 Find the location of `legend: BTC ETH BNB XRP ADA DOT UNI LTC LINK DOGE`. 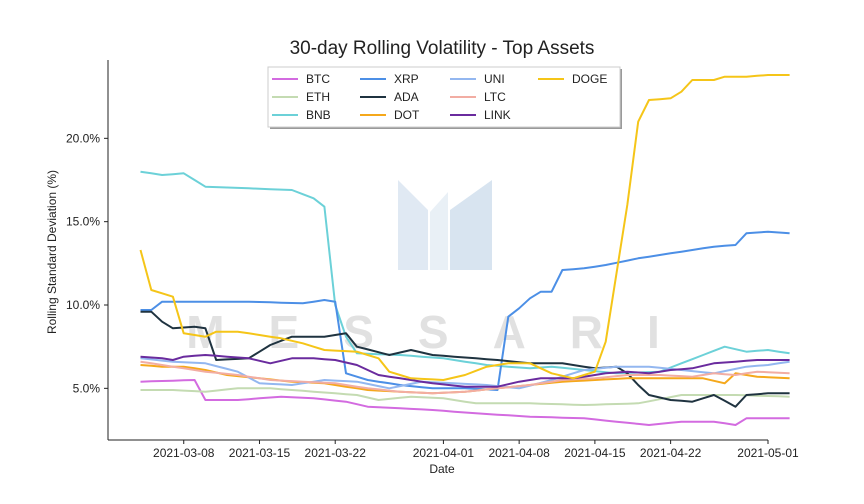

legend: BTC ETH BNB XRP ADA DOT UNI LTC LINK DOGE is located at coordinates (444, 97).